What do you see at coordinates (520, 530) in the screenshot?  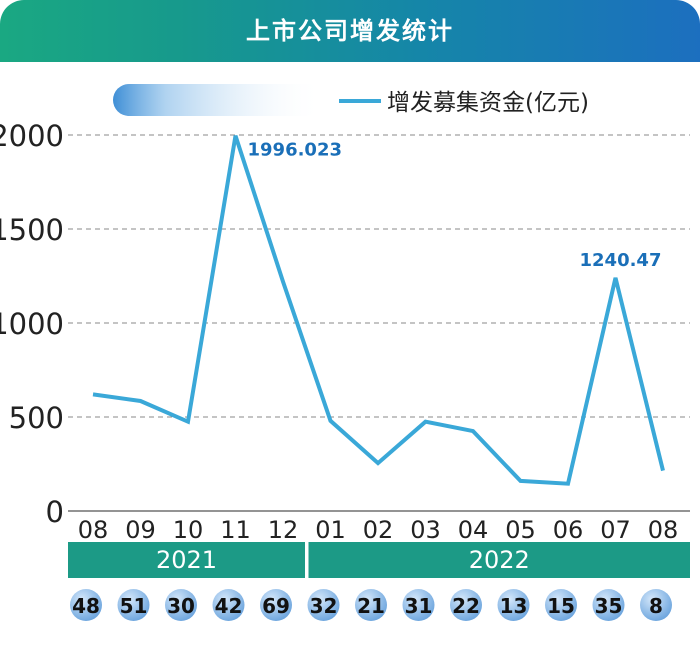 I see `x-tick-label: 05` at bounding box center [520, 530].